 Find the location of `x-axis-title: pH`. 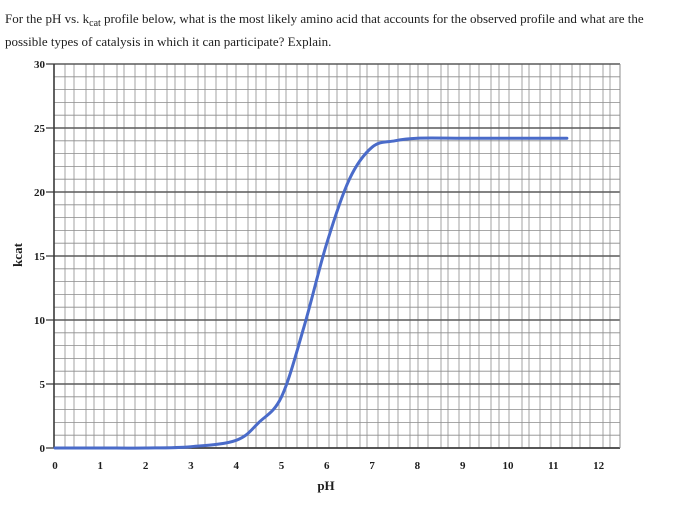

x-axis-title: pH is located at coordinates (325, 485).